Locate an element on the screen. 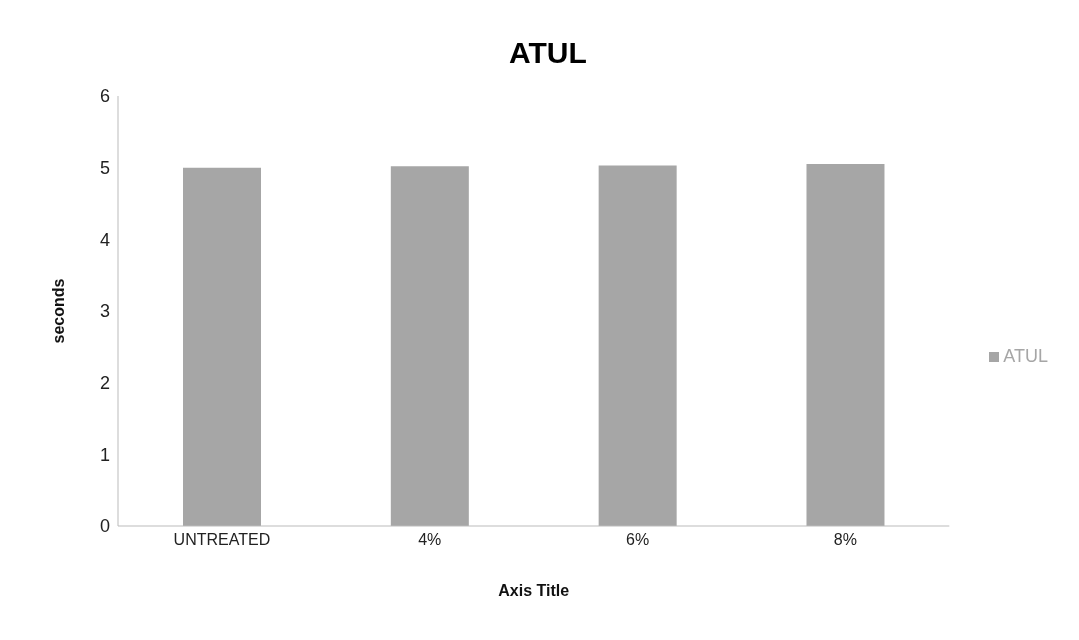 The image size is (1079, 640). x-tick-label: UNTREATED is located at coordinates (222, 540).